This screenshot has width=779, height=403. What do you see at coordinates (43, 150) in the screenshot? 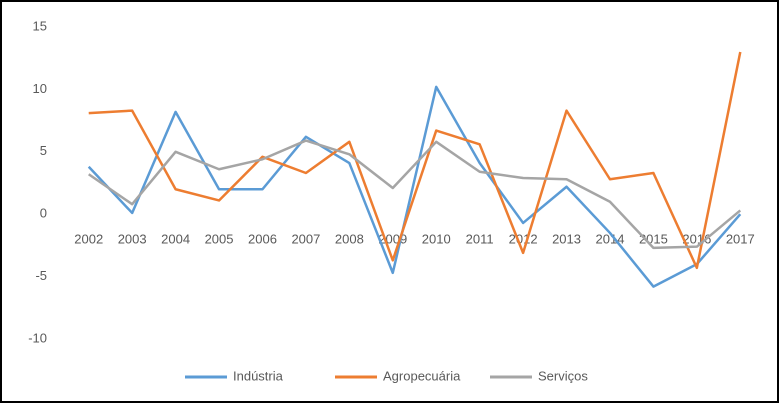
I see `y-tick-label: 5` at bounding box center [43, 150].